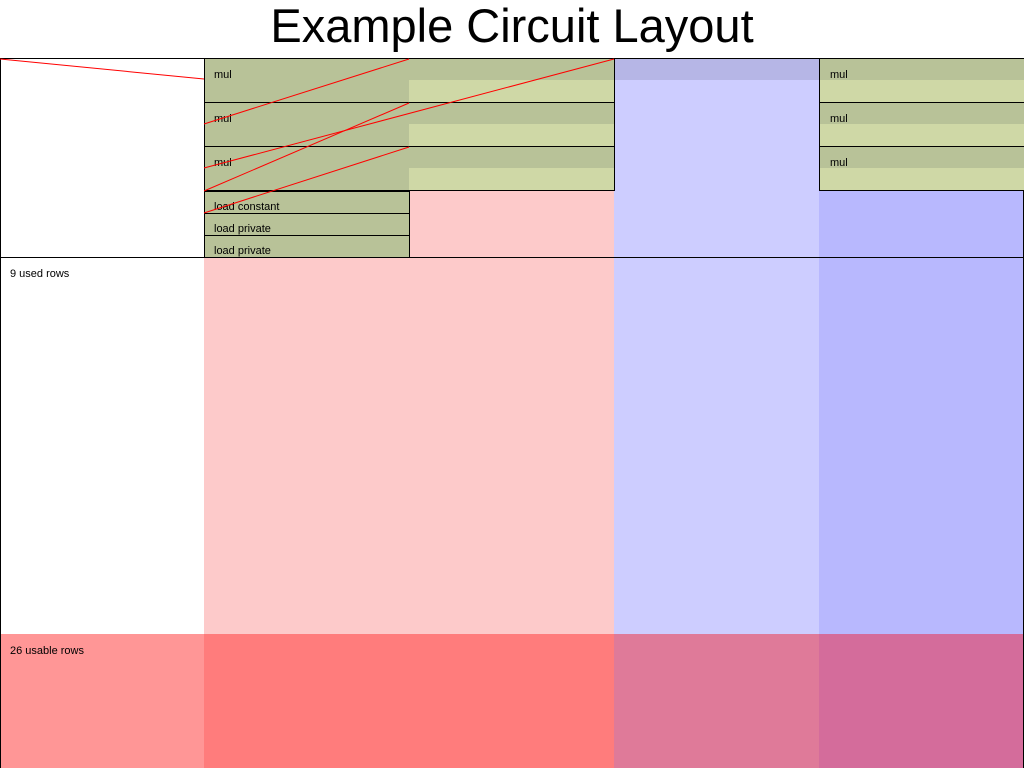 The width and height of the screenshot is (1024, 768). Describe the element at coordinates (307, 246) in the screenshot. I see `region-load-private: load private` at that location.